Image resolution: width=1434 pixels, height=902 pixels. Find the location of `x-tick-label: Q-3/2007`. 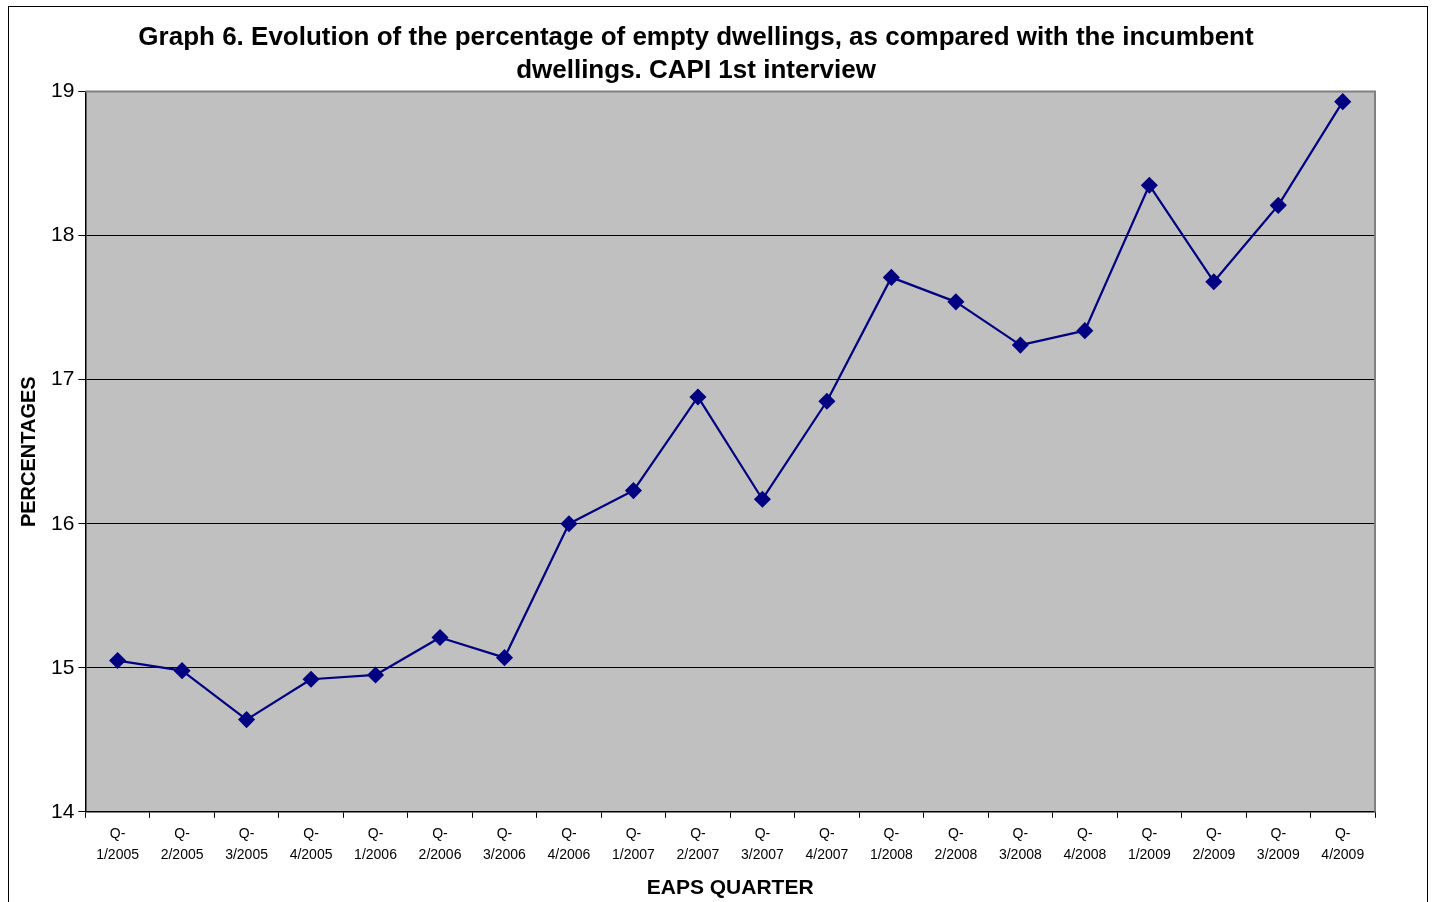

x-tick-label: Q-3/2007 is located at coordinates (763, 844).